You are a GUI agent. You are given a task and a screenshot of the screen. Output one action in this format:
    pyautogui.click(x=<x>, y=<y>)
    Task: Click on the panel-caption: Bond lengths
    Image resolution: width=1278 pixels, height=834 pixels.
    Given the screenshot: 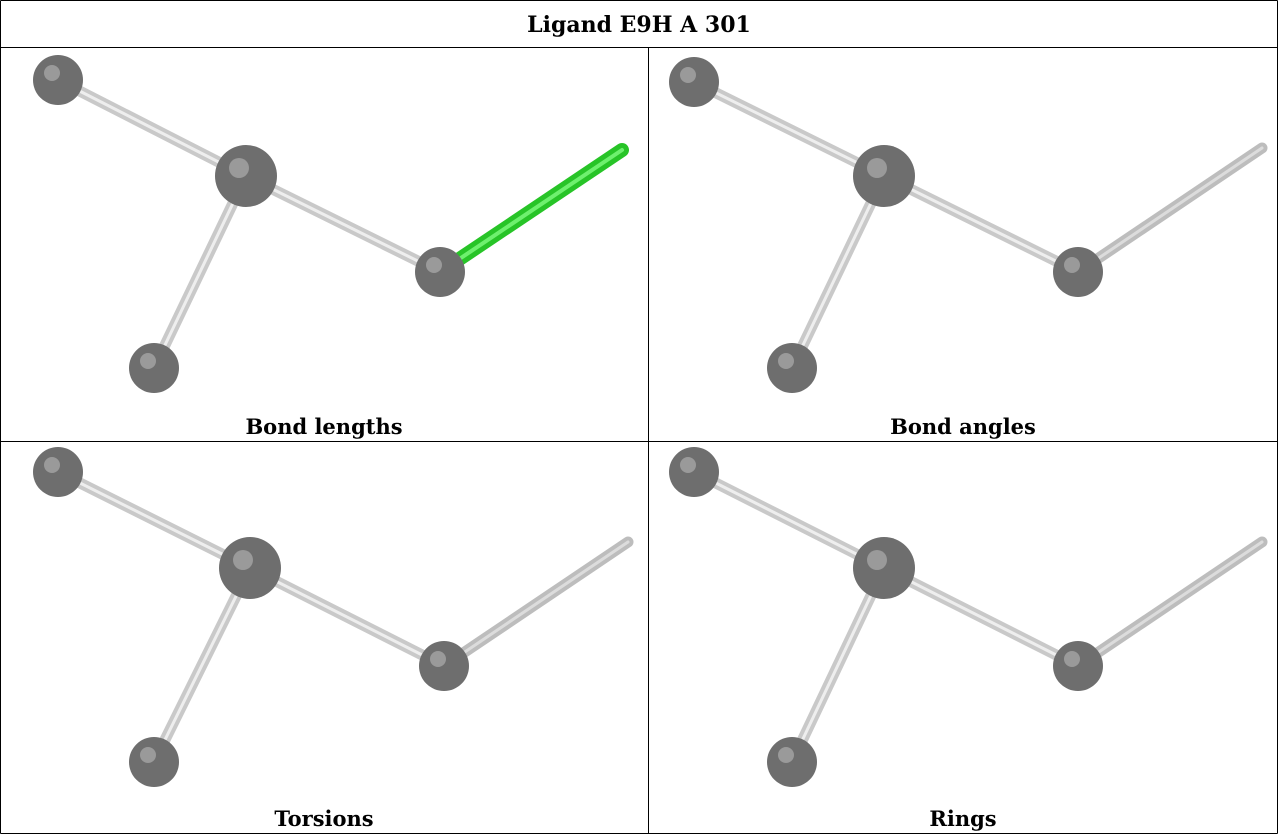 What is the action you would take?
    pyautogui.click(x=324, y=426)
    